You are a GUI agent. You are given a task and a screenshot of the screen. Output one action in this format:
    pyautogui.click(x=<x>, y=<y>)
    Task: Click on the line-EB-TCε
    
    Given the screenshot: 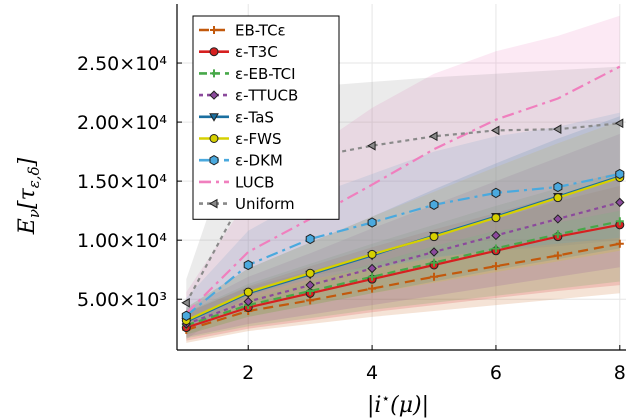 What is the action you would take?
    pyautogui.click(x=403, y=286)
    